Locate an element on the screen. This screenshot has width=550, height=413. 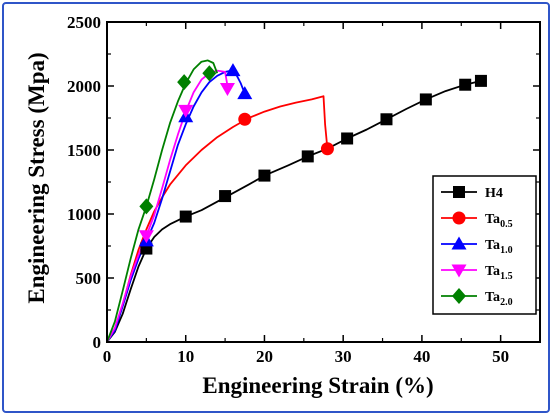
y-axis-title: Engineering Stress (Mpa) is located at coordinates (36, 177).